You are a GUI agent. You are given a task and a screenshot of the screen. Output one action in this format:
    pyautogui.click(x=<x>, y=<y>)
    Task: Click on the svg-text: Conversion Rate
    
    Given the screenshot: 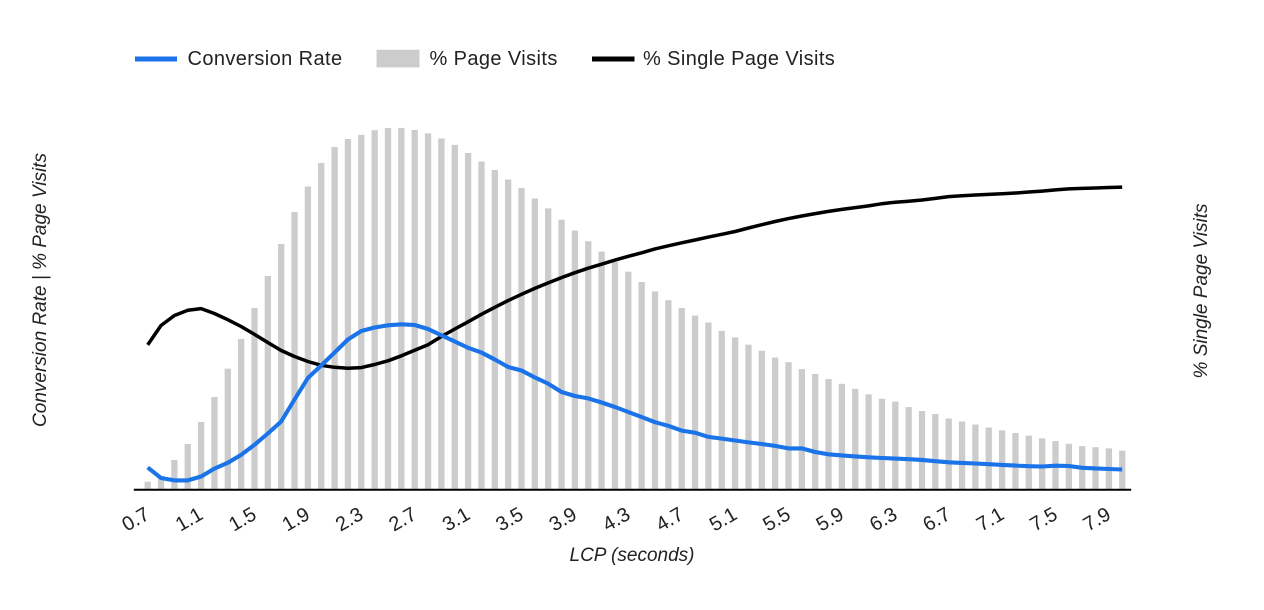 What is the action you would take?
    pyautogui.click(x=265, y=59)
    